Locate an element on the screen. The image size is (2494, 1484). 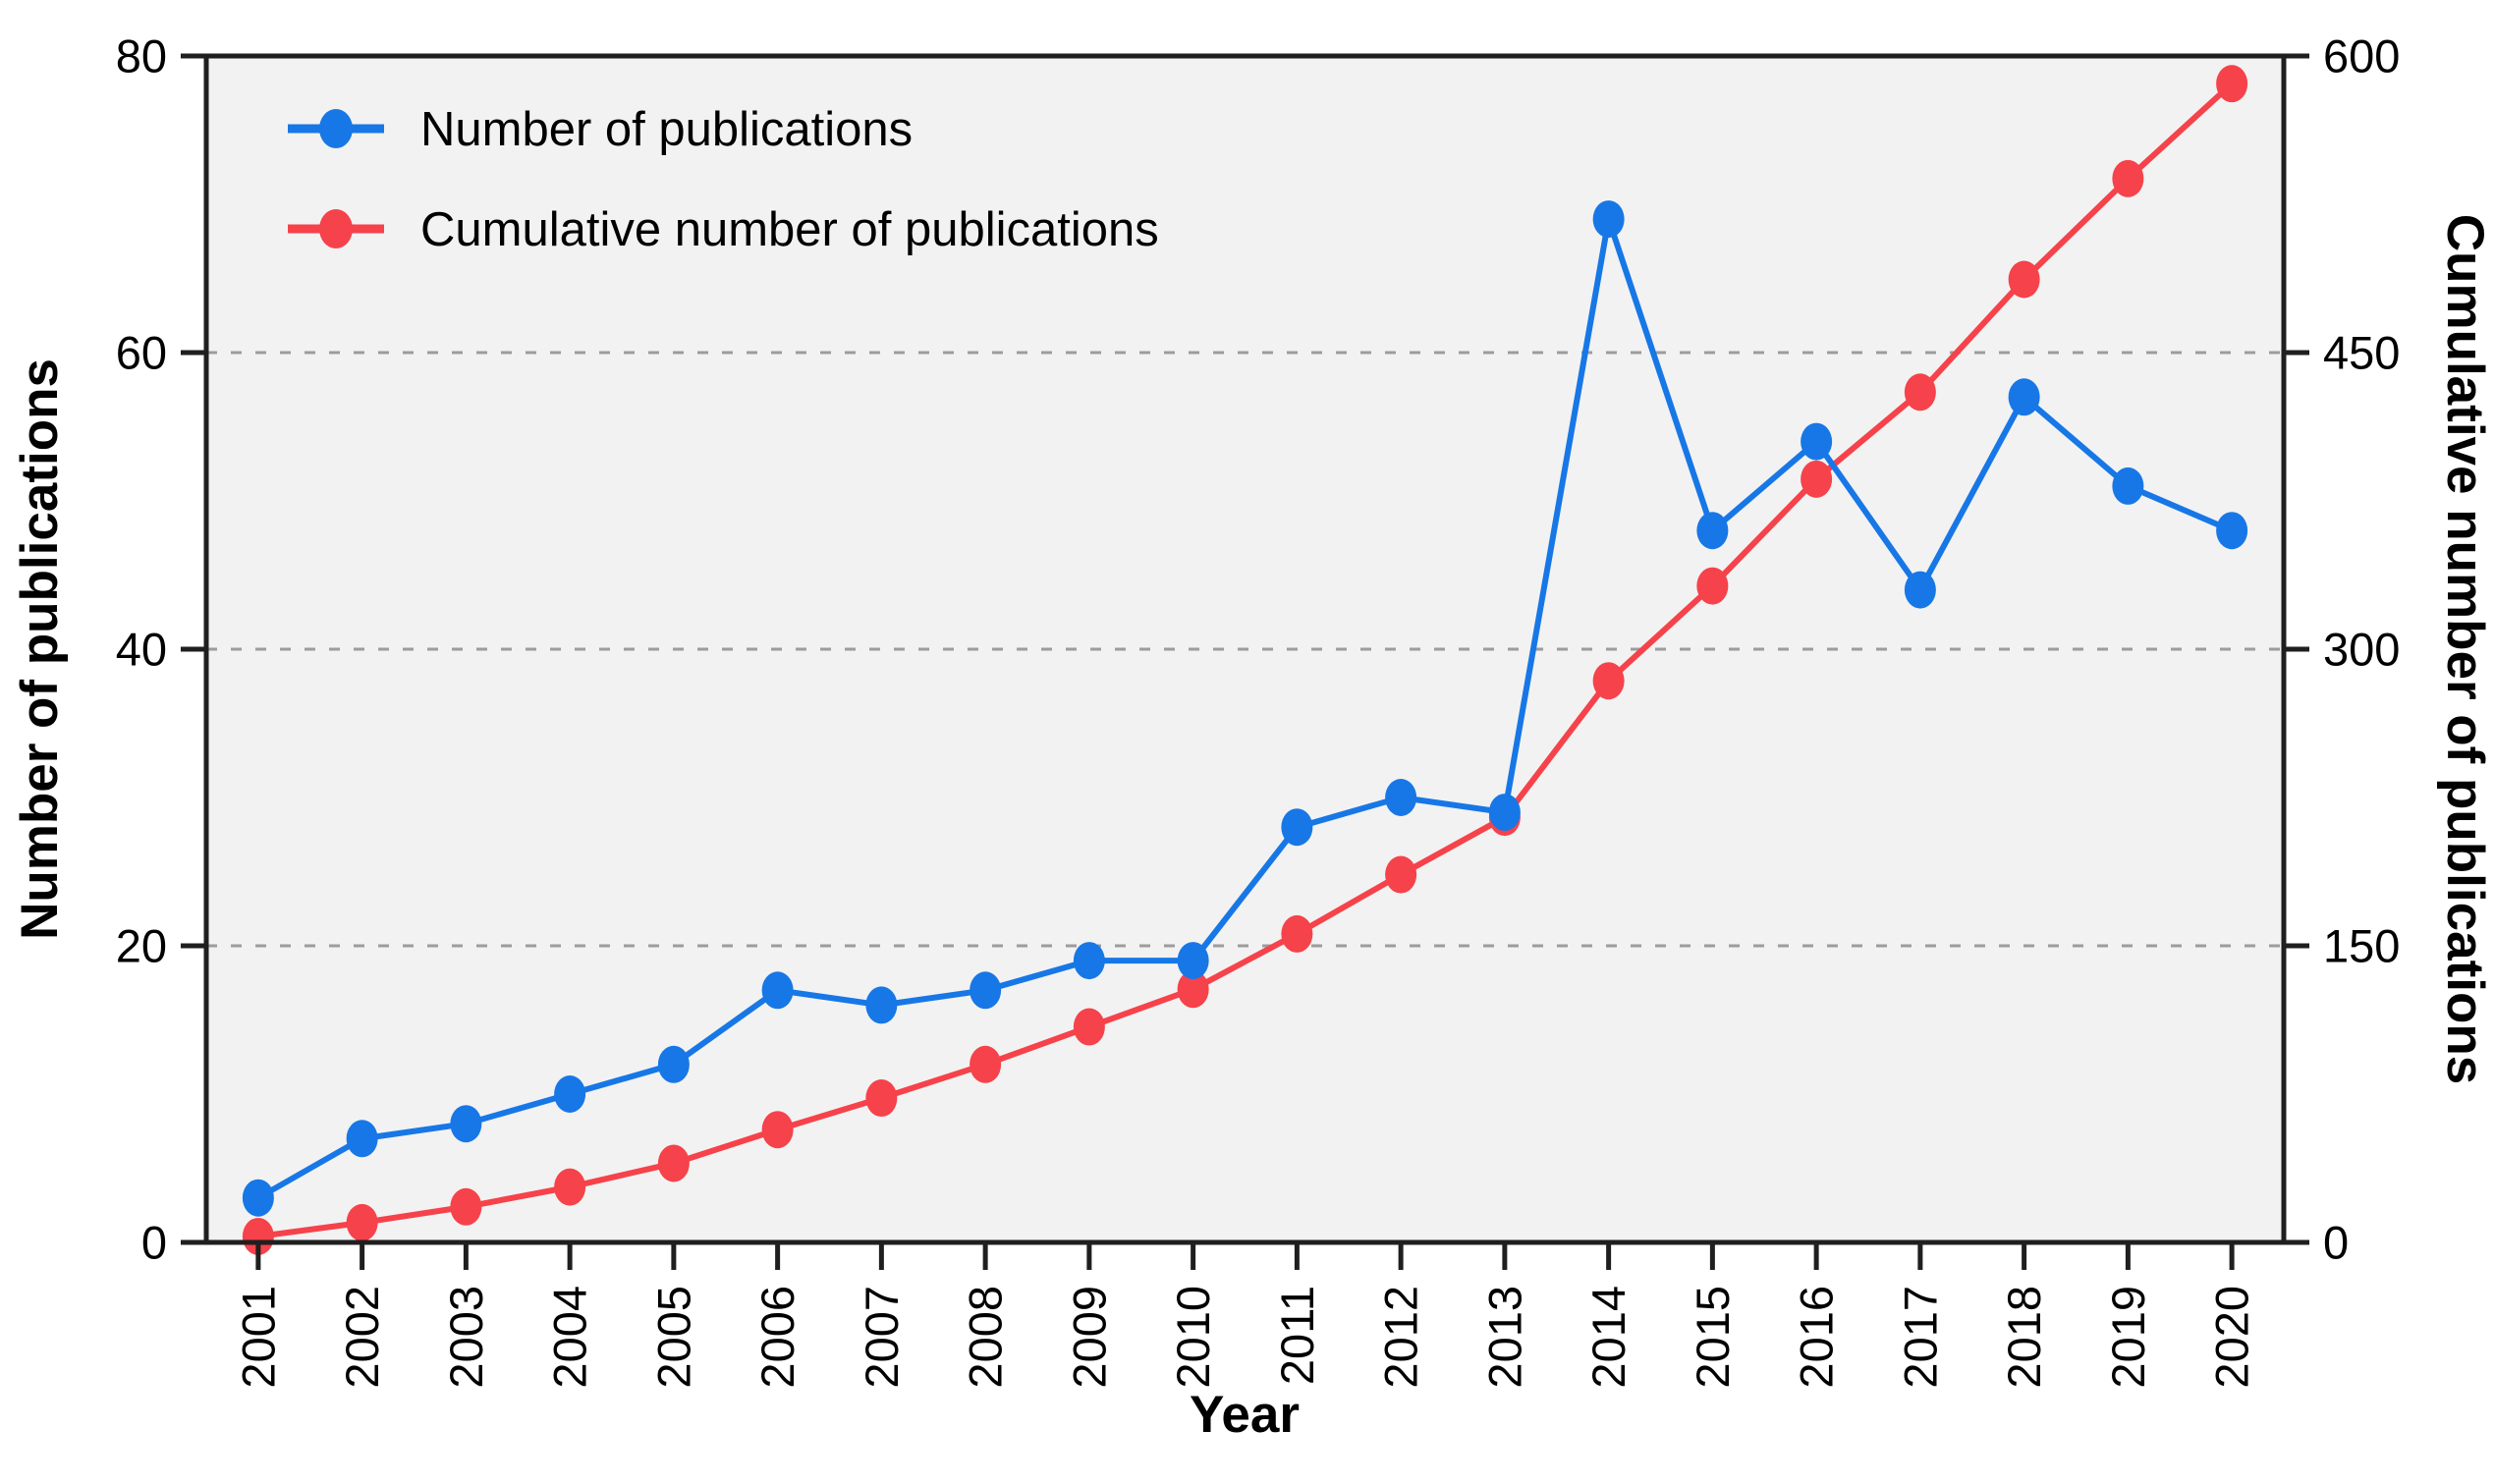
x-tick-label-2020: 2020 is located at coordinates (2232, 1337).